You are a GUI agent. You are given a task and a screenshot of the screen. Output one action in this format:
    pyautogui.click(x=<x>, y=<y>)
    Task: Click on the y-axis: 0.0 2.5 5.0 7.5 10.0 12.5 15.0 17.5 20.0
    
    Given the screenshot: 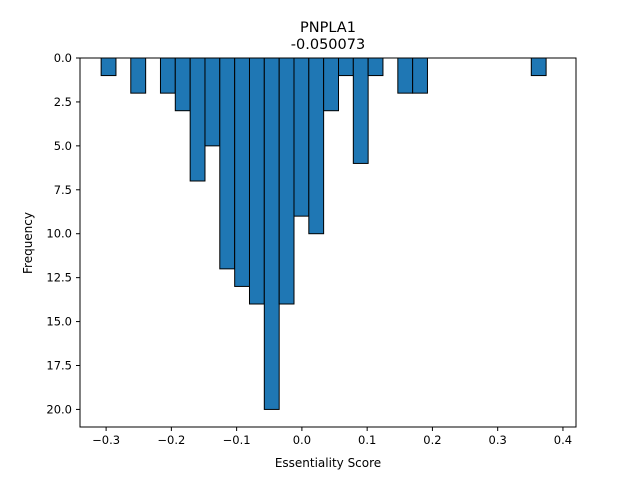 What is the action you would take?
    pyautogui.click(x=63, y=233)
    